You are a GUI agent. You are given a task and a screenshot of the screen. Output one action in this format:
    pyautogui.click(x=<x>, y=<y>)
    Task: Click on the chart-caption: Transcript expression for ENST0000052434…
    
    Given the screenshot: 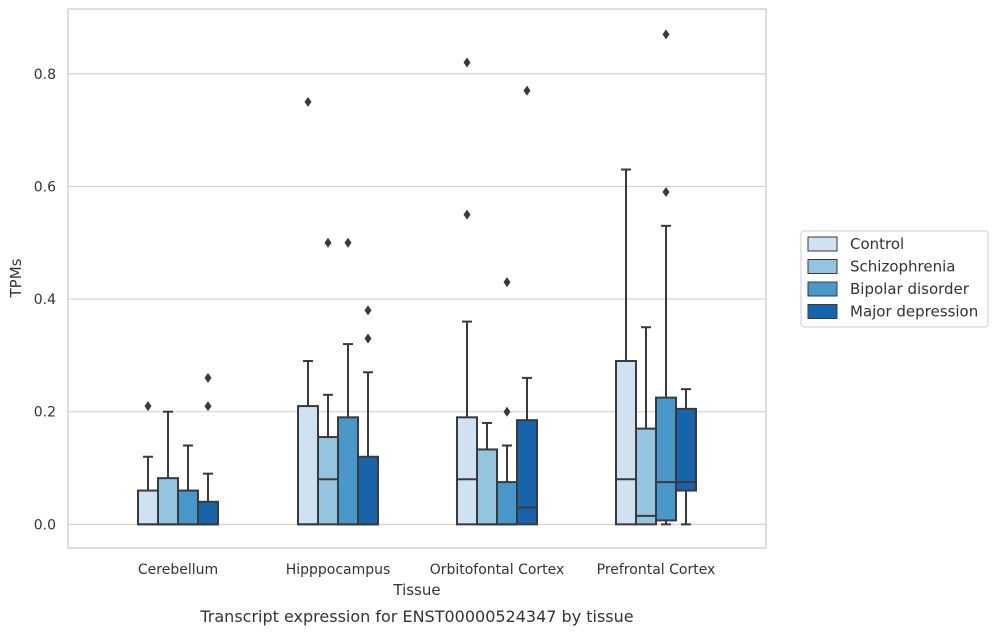 What is the action you would take?
    pyautogui.click(x=416, y=616)
    